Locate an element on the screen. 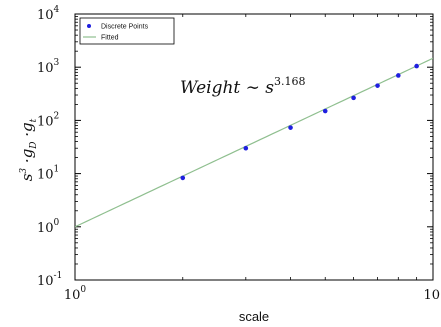 The height and width of the screenshot is (327, 441). y-tick-label: 10⁻¹ is located at coordinates (49, 280).